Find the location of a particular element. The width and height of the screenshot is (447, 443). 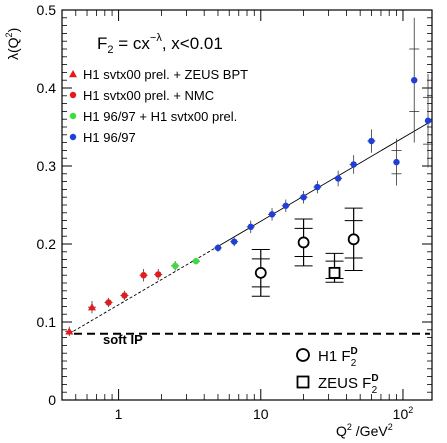

title-lhs: F is located at coordinates (102, 43).